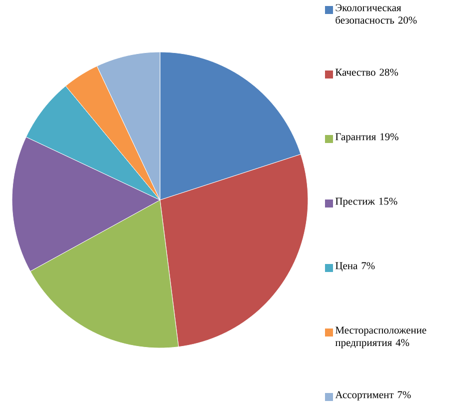 This screenshot has height=406, width=472. I want to click on legend-label: Месторасположение предприятия 4%, so click(380, 337).